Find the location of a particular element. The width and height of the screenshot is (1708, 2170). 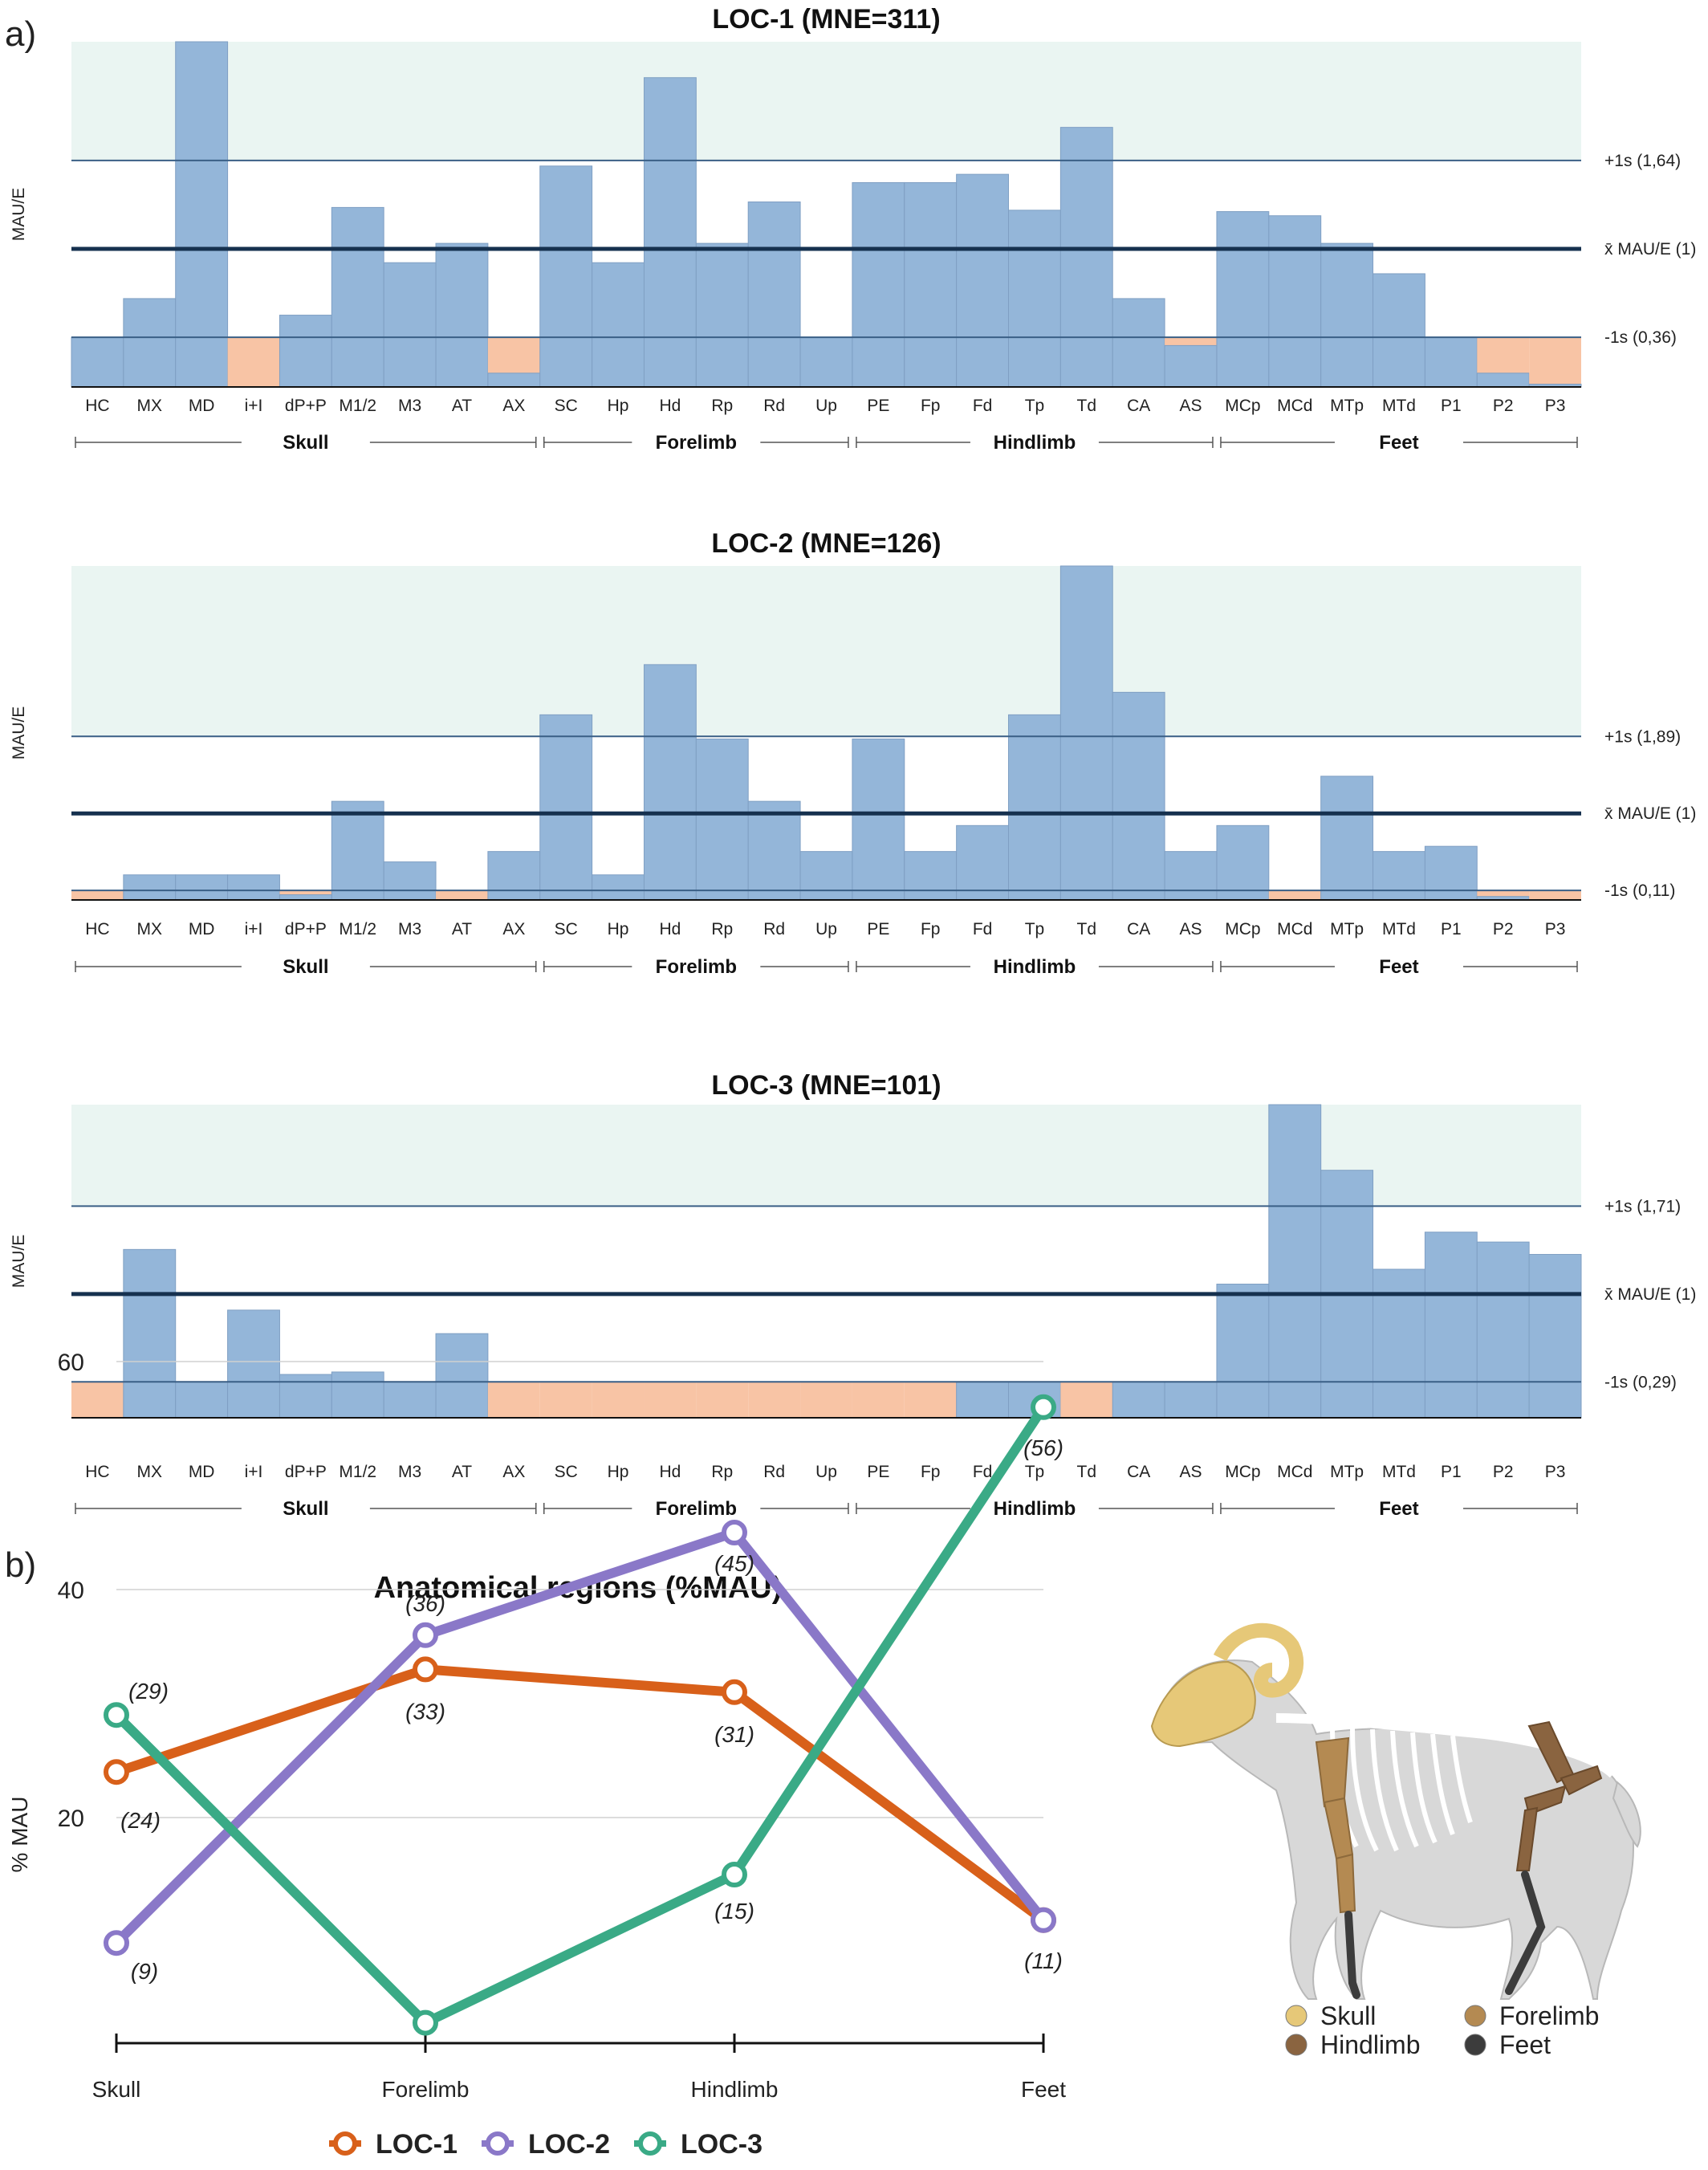

region-label-feet: Feet is located at coordinates (1399, 967).